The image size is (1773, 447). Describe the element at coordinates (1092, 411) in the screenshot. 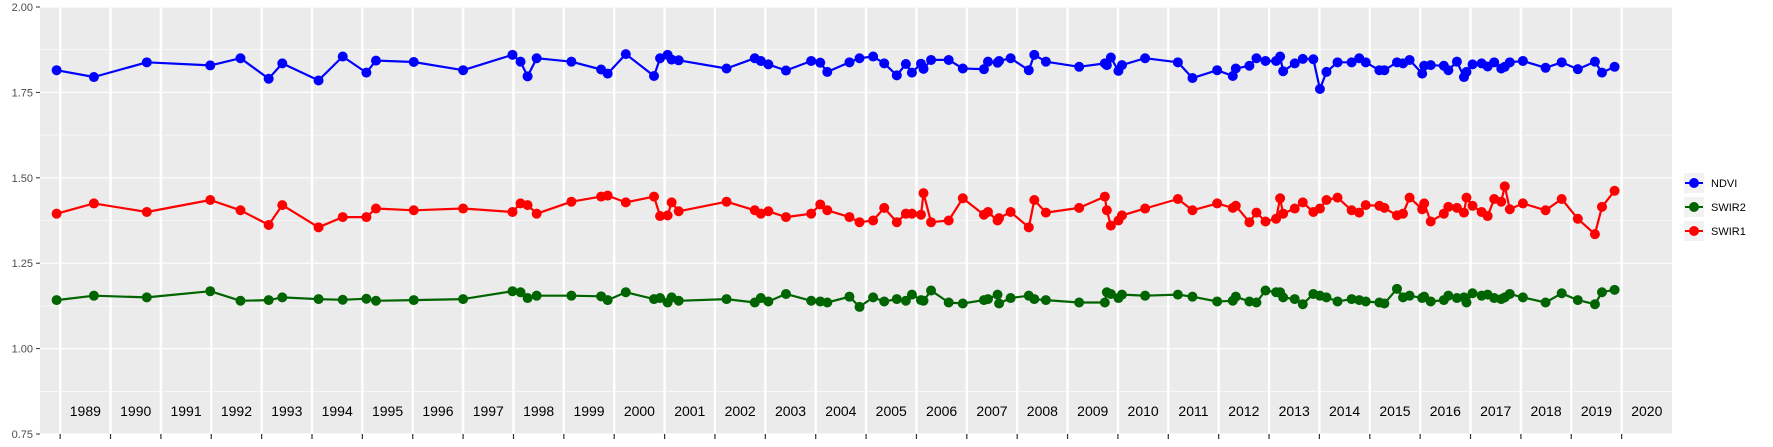

I see `x-tick-label-2009: 2009` at that location.